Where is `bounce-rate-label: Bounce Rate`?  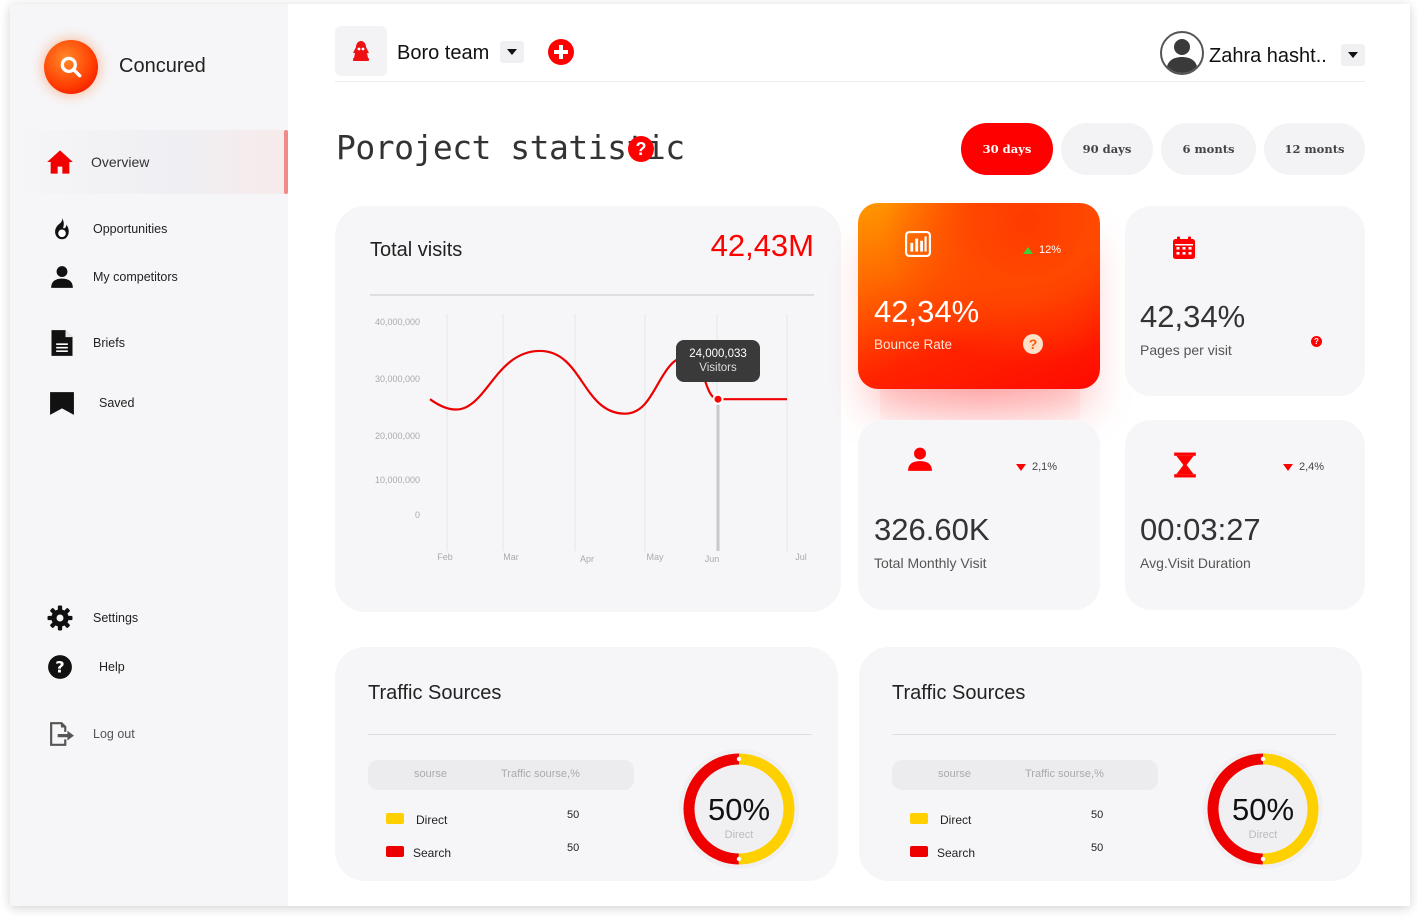 bounce-rate-label: Bounce Rate is located at coordinates (913, 344).